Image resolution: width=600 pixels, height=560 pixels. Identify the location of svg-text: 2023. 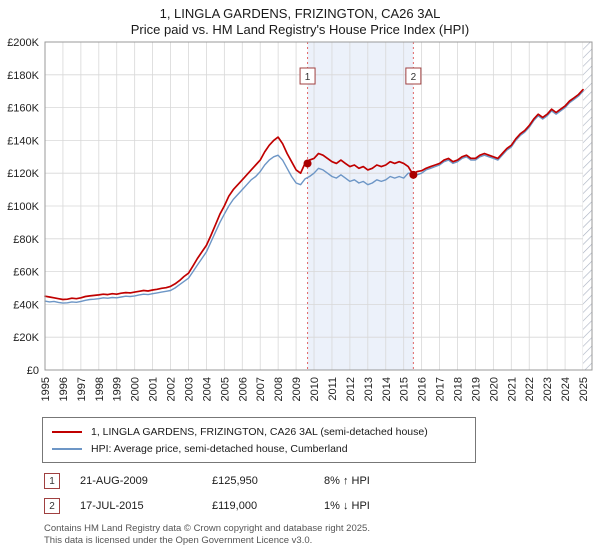
(548, 389).